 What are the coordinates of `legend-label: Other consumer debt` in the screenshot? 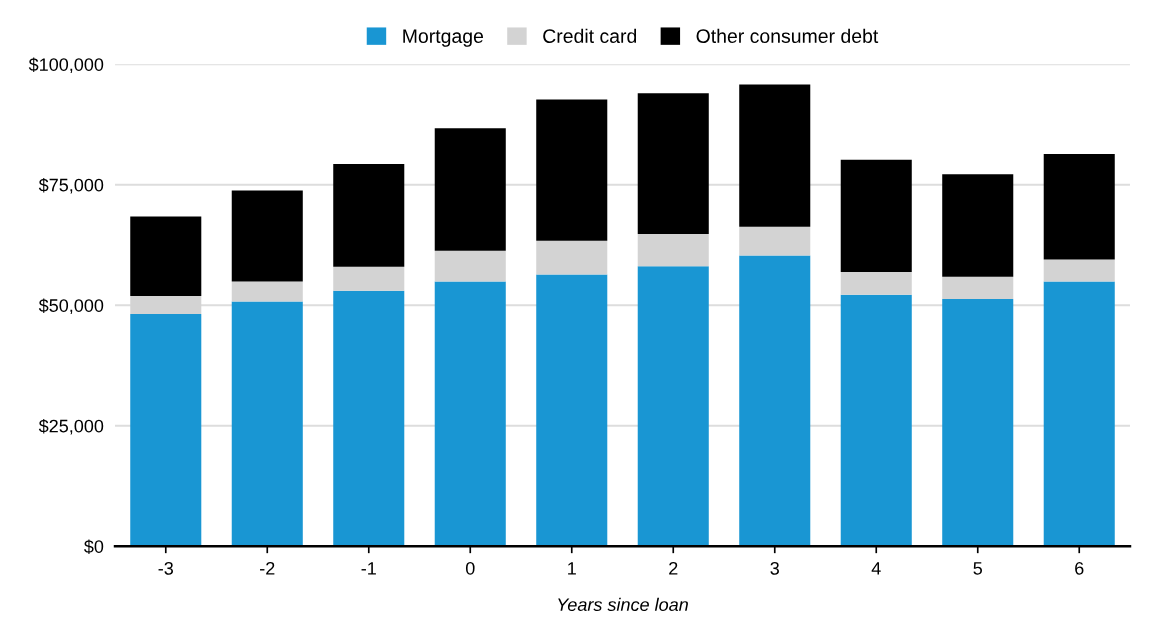 It's located at (787, 35).